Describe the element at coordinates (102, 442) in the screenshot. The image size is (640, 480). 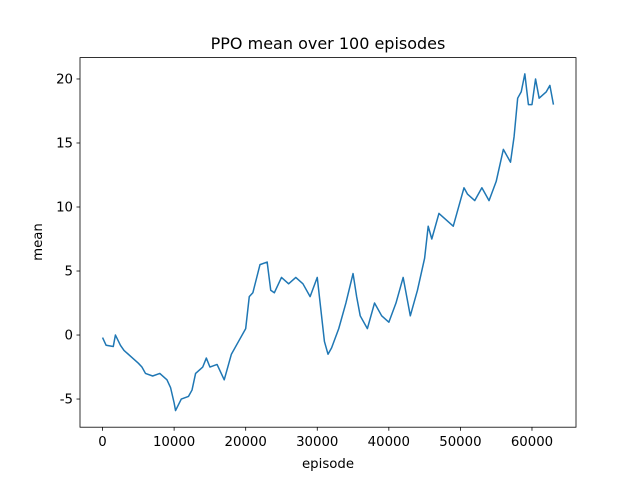
I see `x-tick-label: 0` at that location.